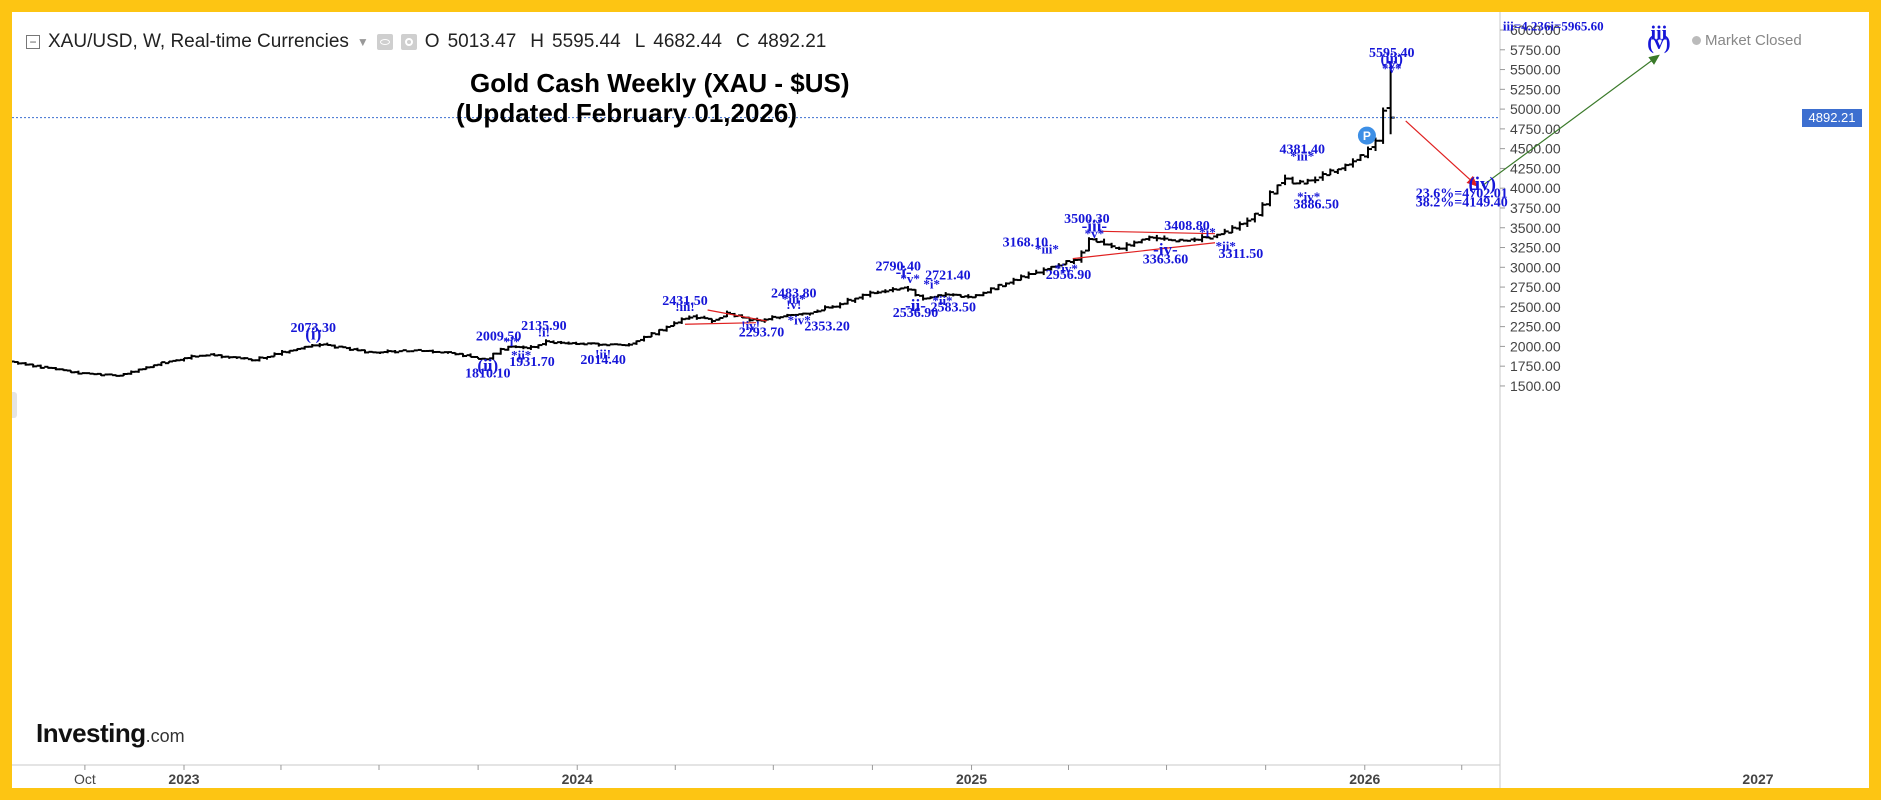 The width and height of the screenshot is (1881, 800). What do you see at coordinates (1535, 346) in the screenshot?
I see `y-tick-label: 2000.00` at bounding box center [1535, 346].